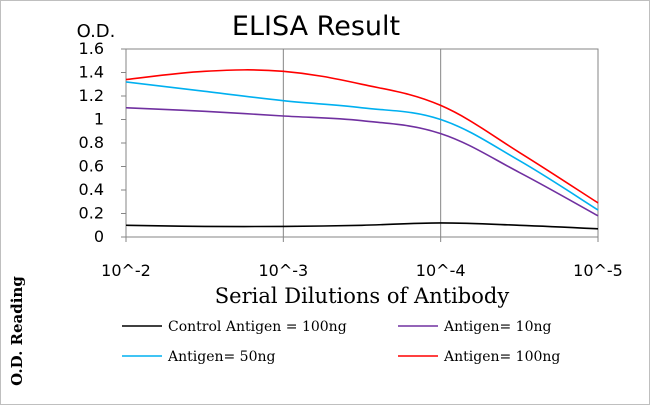 The height and width of the screenshot is (405, 650). What do you see at coordinates (99, 236) in the screenshot?
I see `y-tick-label: 0` at bounding box center [99, 236].